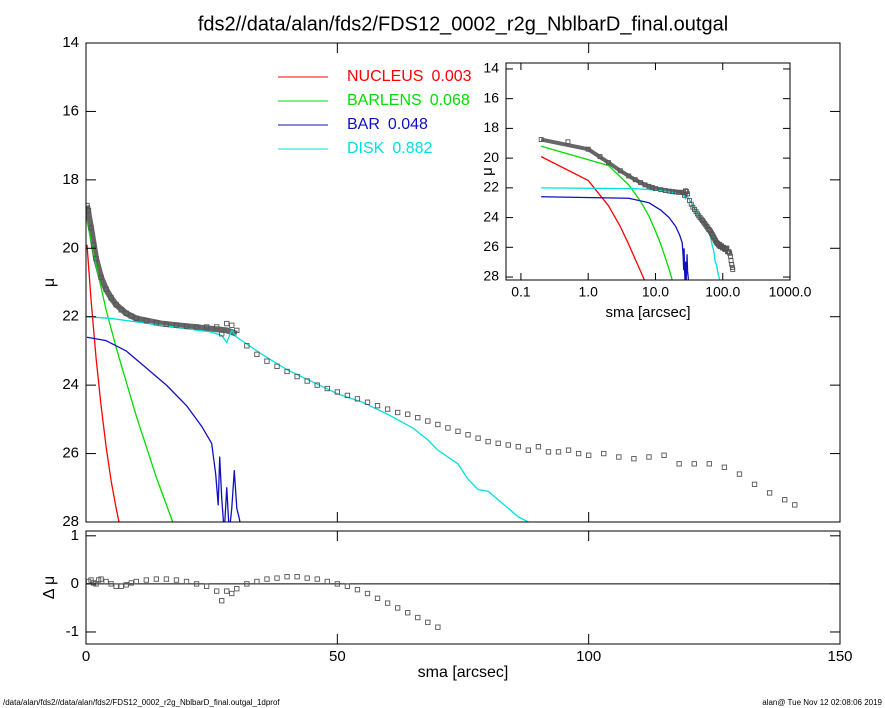 The width and height of the screenshot is (885, 708). I want to click on y-tick-label: 22, so click(70, 316).